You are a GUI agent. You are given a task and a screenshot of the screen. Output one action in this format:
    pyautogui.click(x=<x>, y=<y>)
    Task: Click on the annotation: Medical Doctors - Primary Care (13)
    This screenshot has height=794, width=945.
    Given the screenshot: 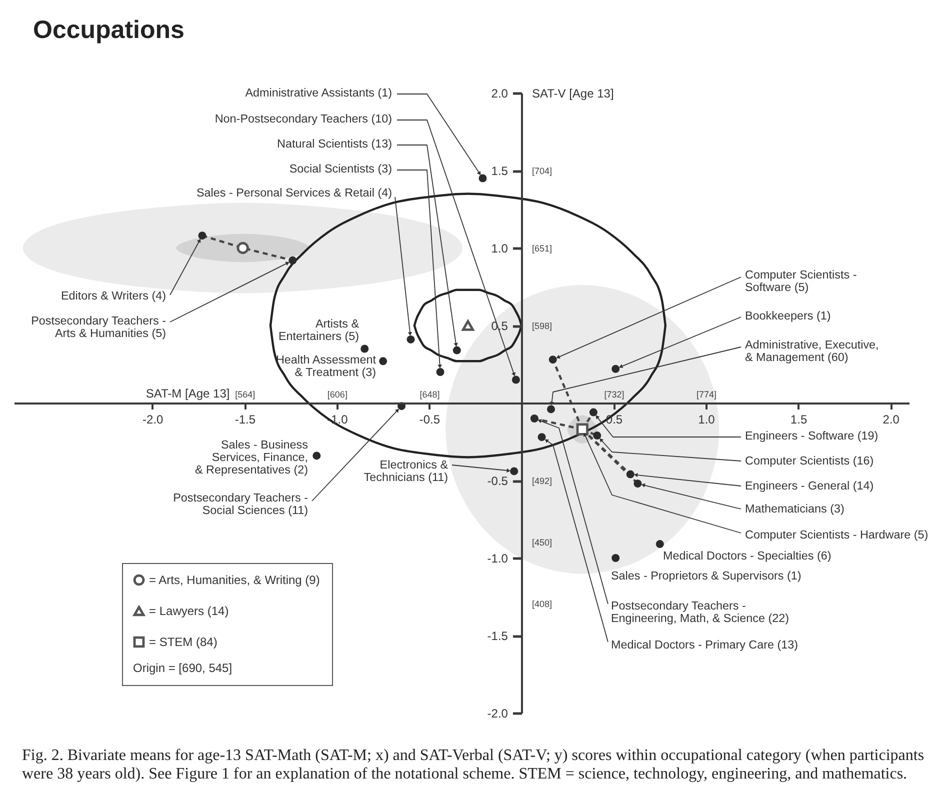 What is the action you would take?
    pyautogui.click(x=704, y=645)
    